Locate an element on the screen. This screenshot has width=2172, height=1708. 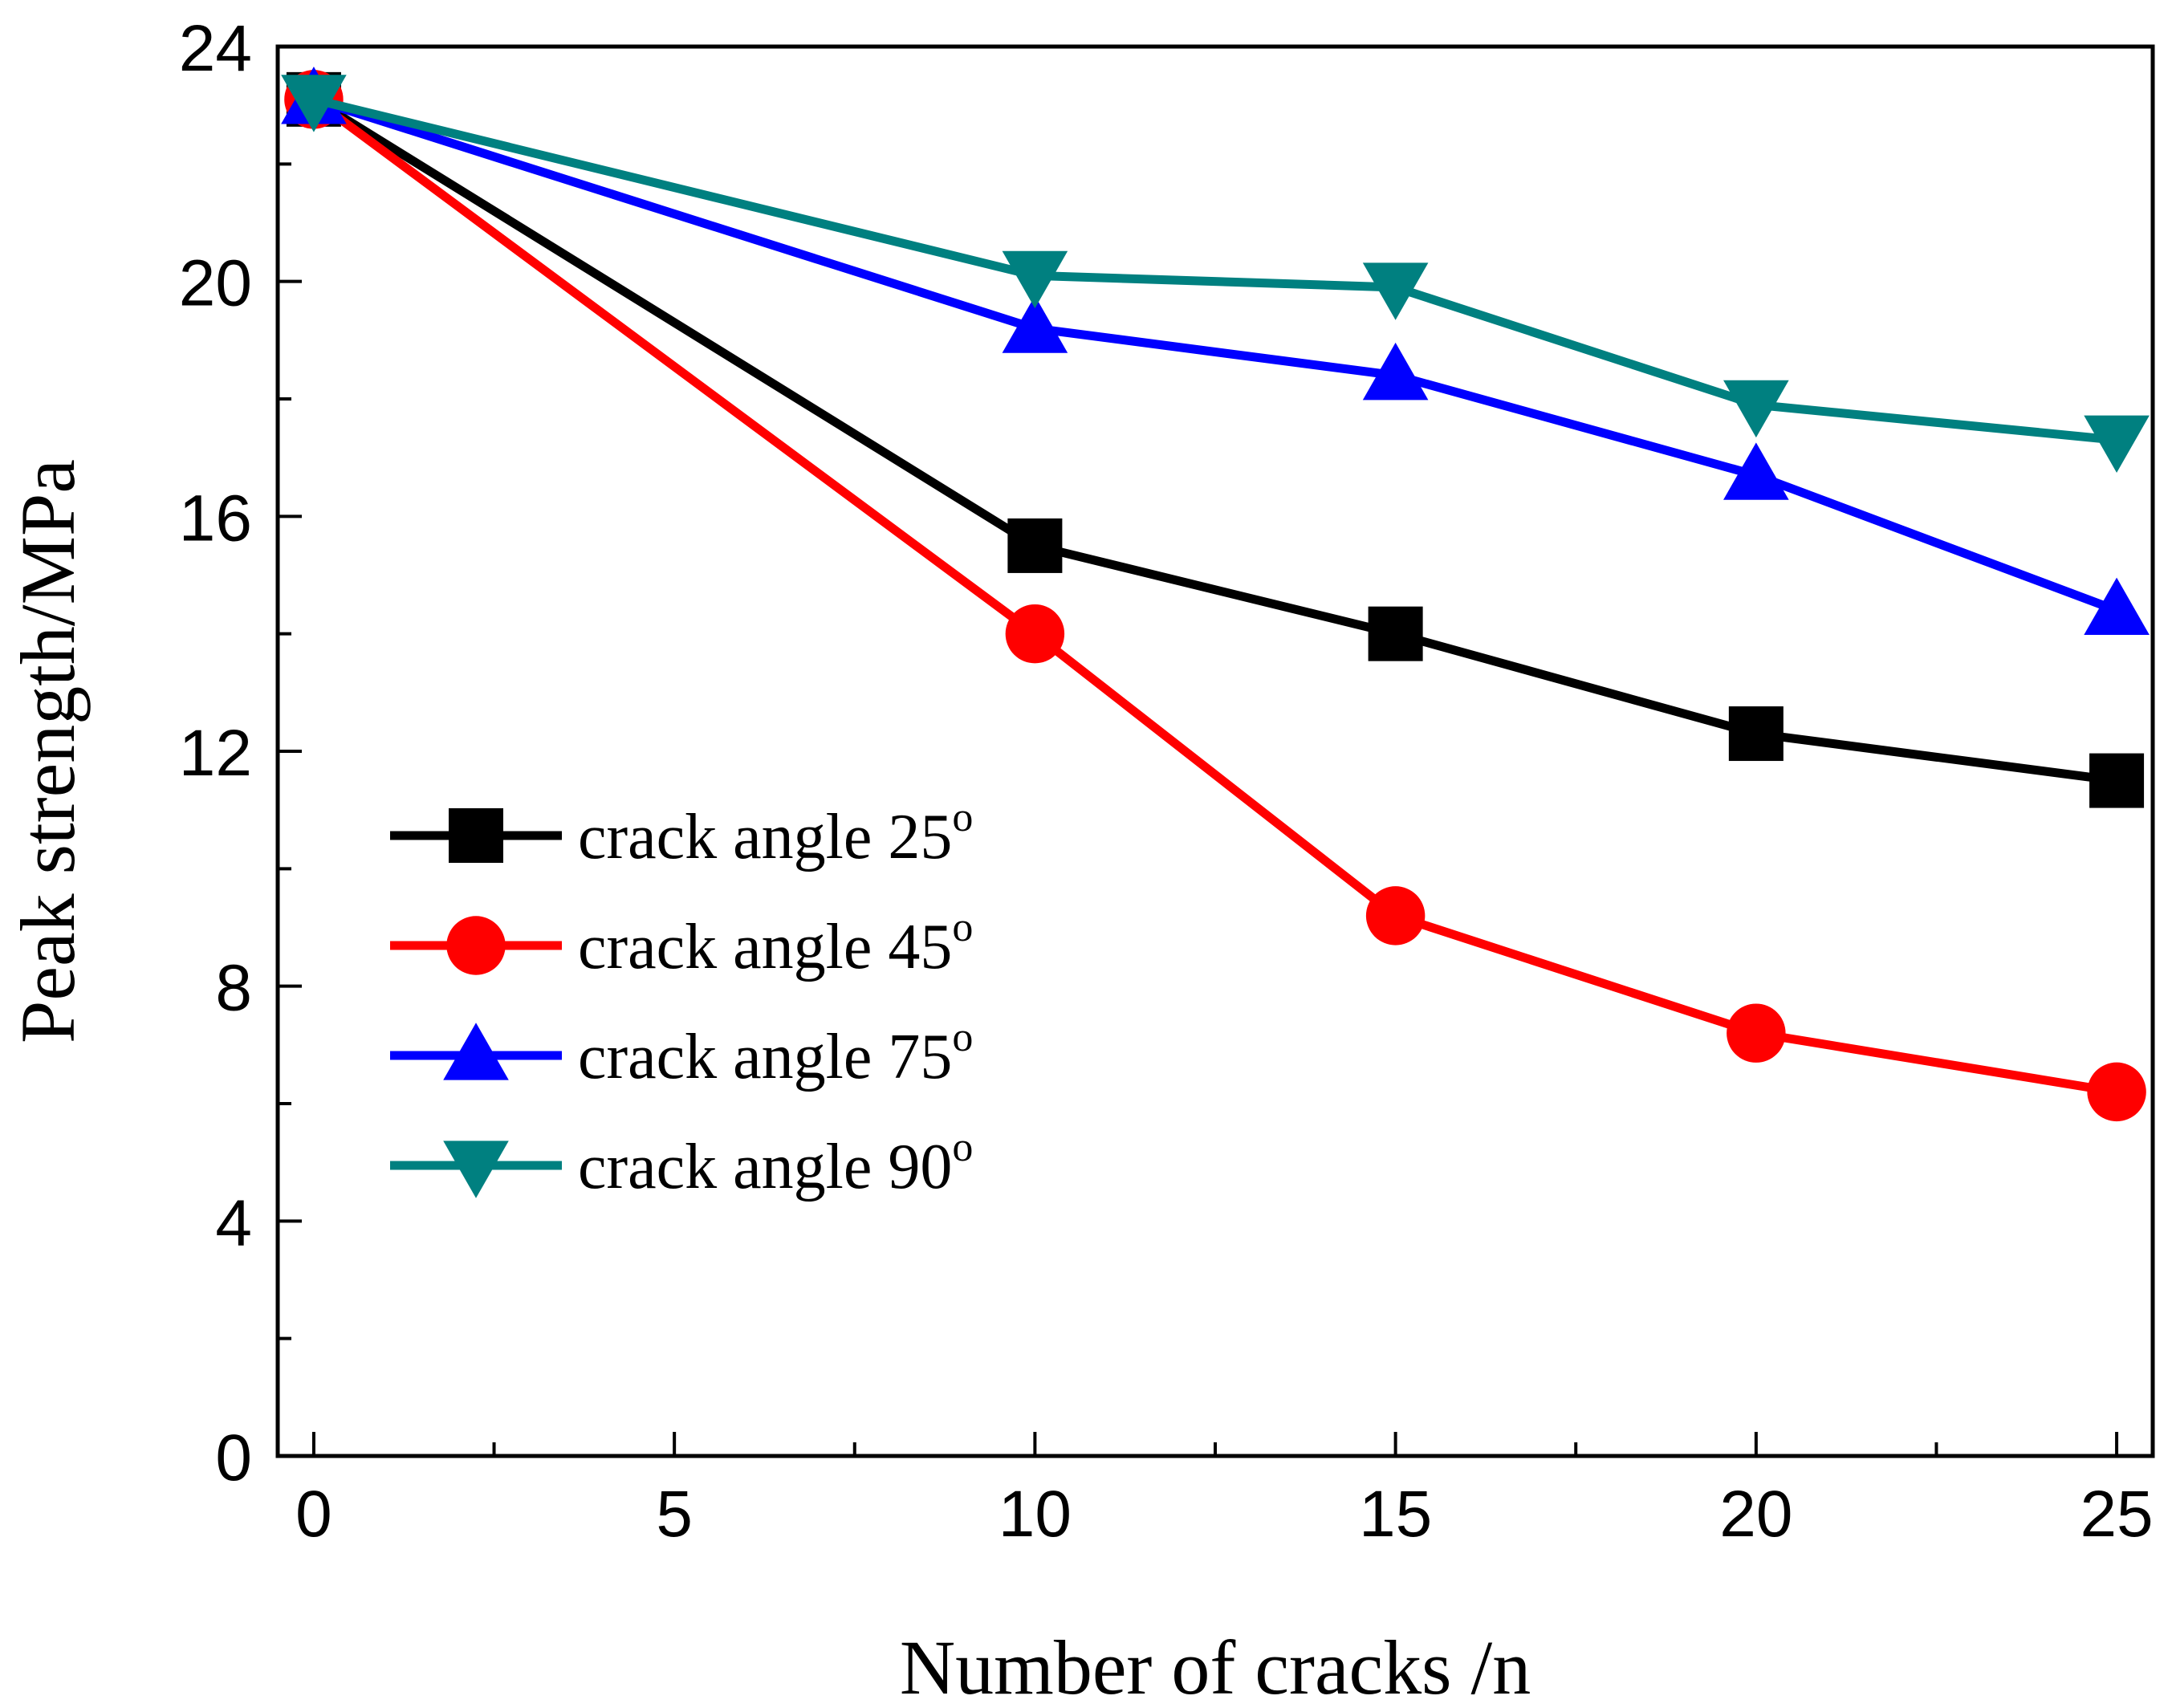
y-tick-label: 16 is located at coordinates (215, 518).